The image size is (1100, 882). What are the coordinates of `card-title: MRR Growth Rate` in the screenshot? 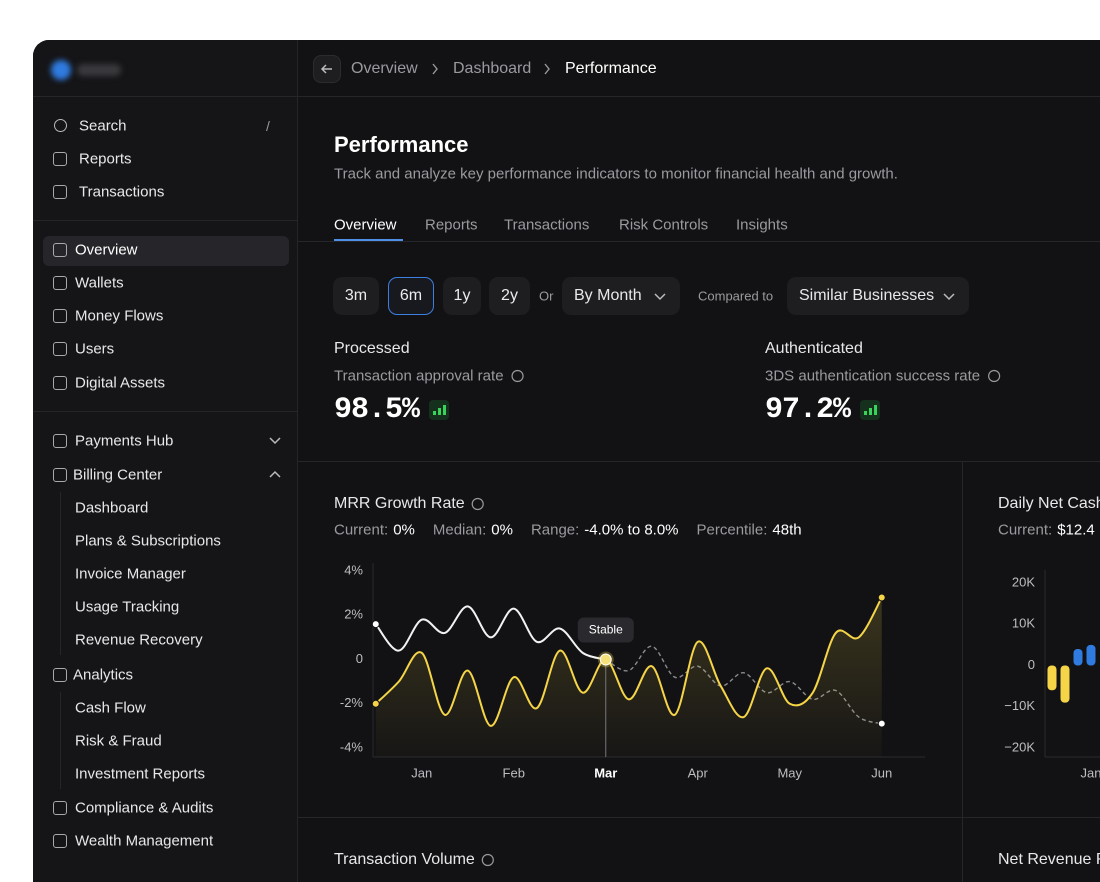 It's located at (399, 503).